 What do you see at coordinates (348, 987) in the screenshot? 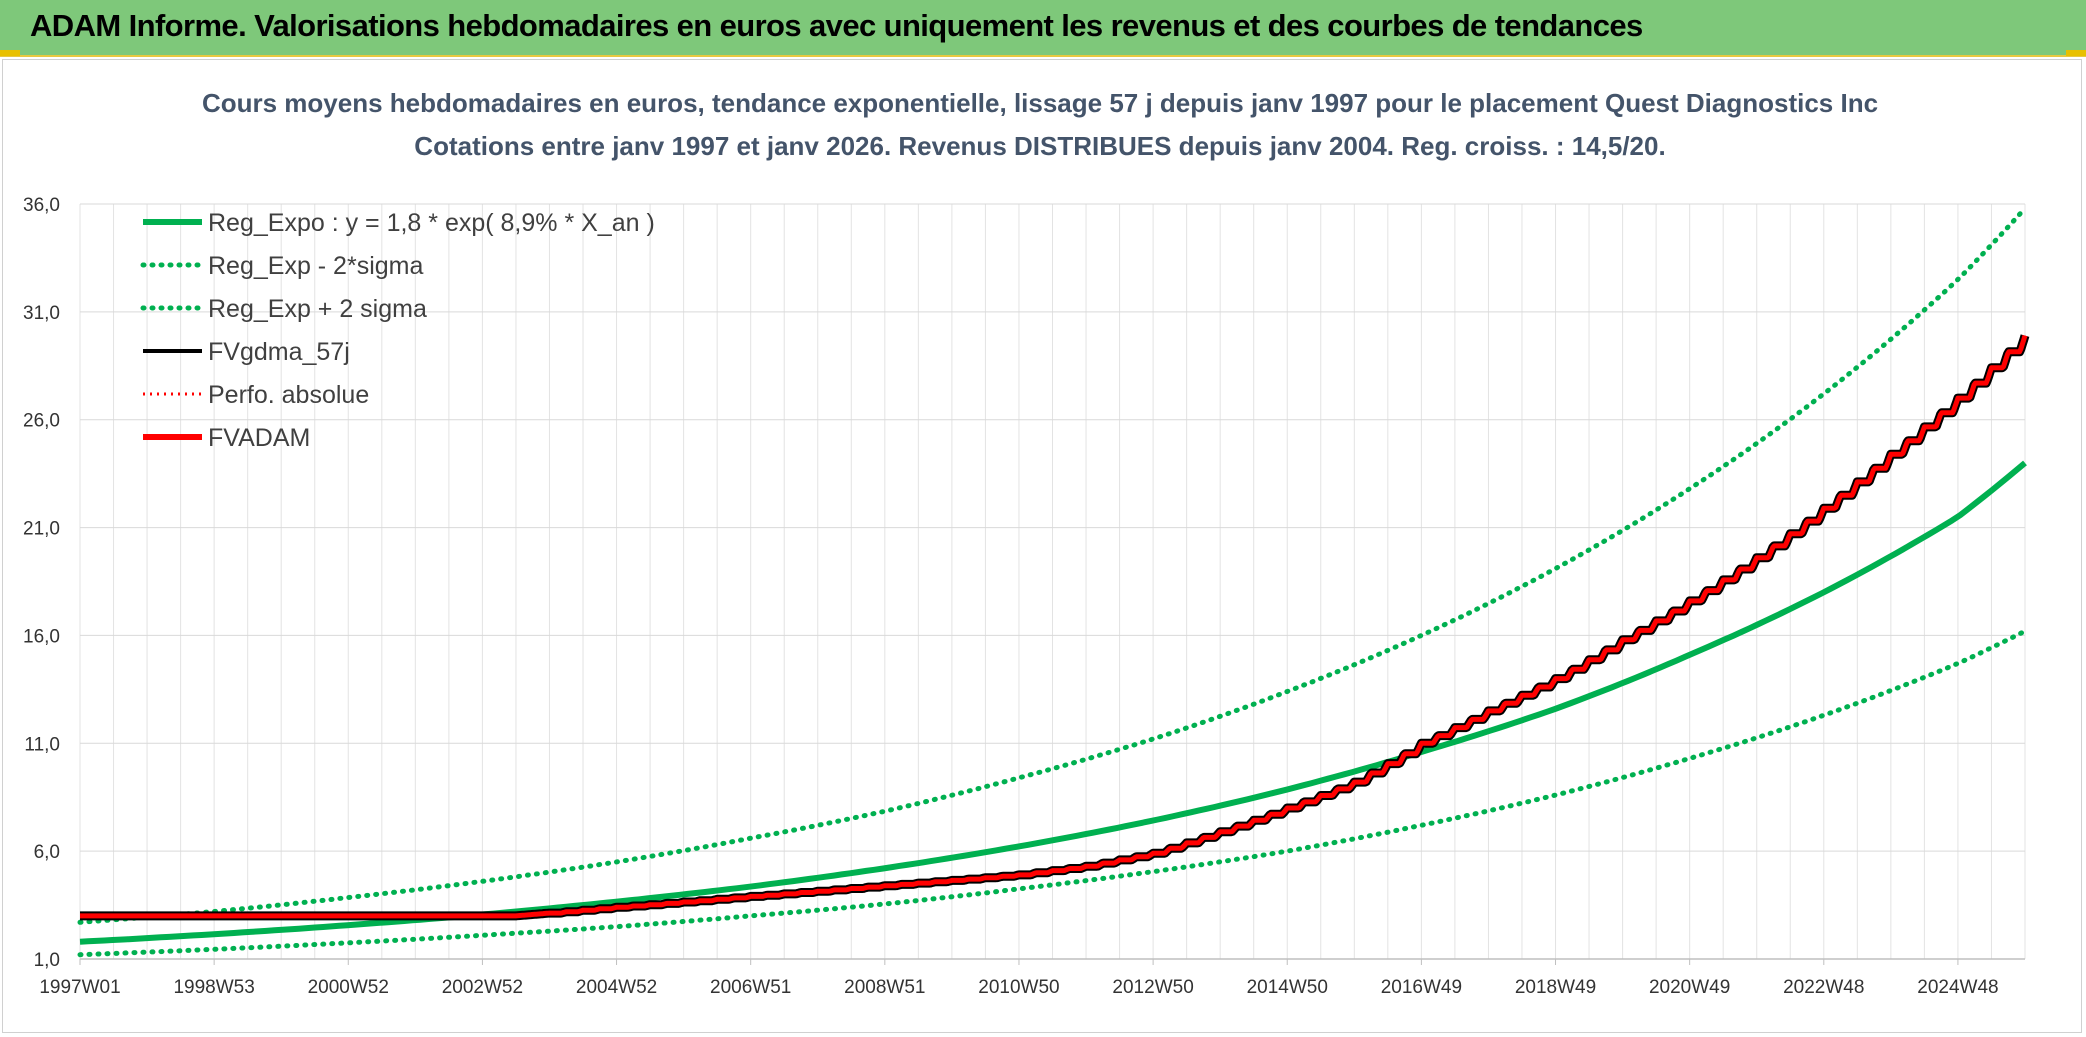
I see `x-tick-label: 2000W52` at bounding box center [348, 987].